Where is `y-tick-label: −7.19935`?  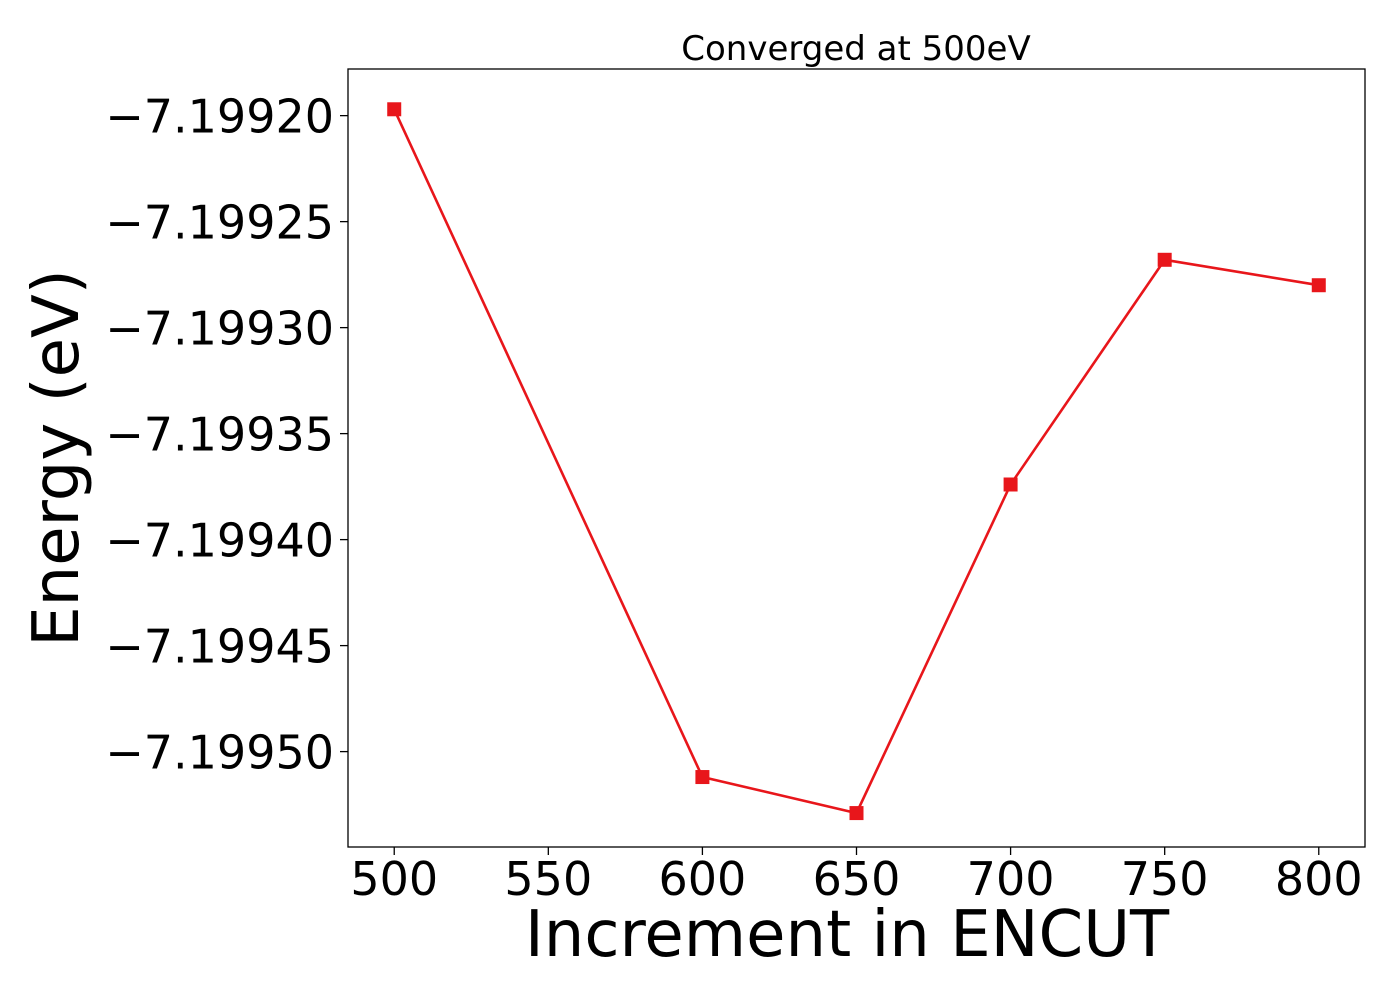 y-tick-label: −7.19935 is located at coordinates (219, 435).